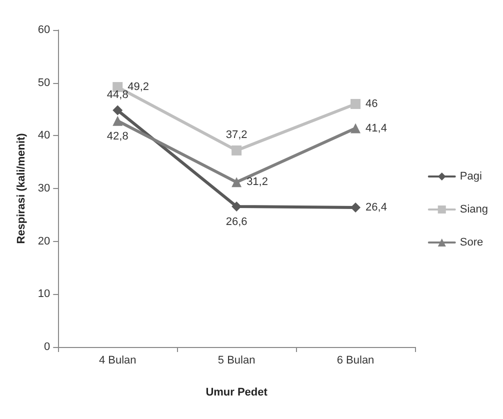  I want to click on data-label: 41,4, so click(376, 128).